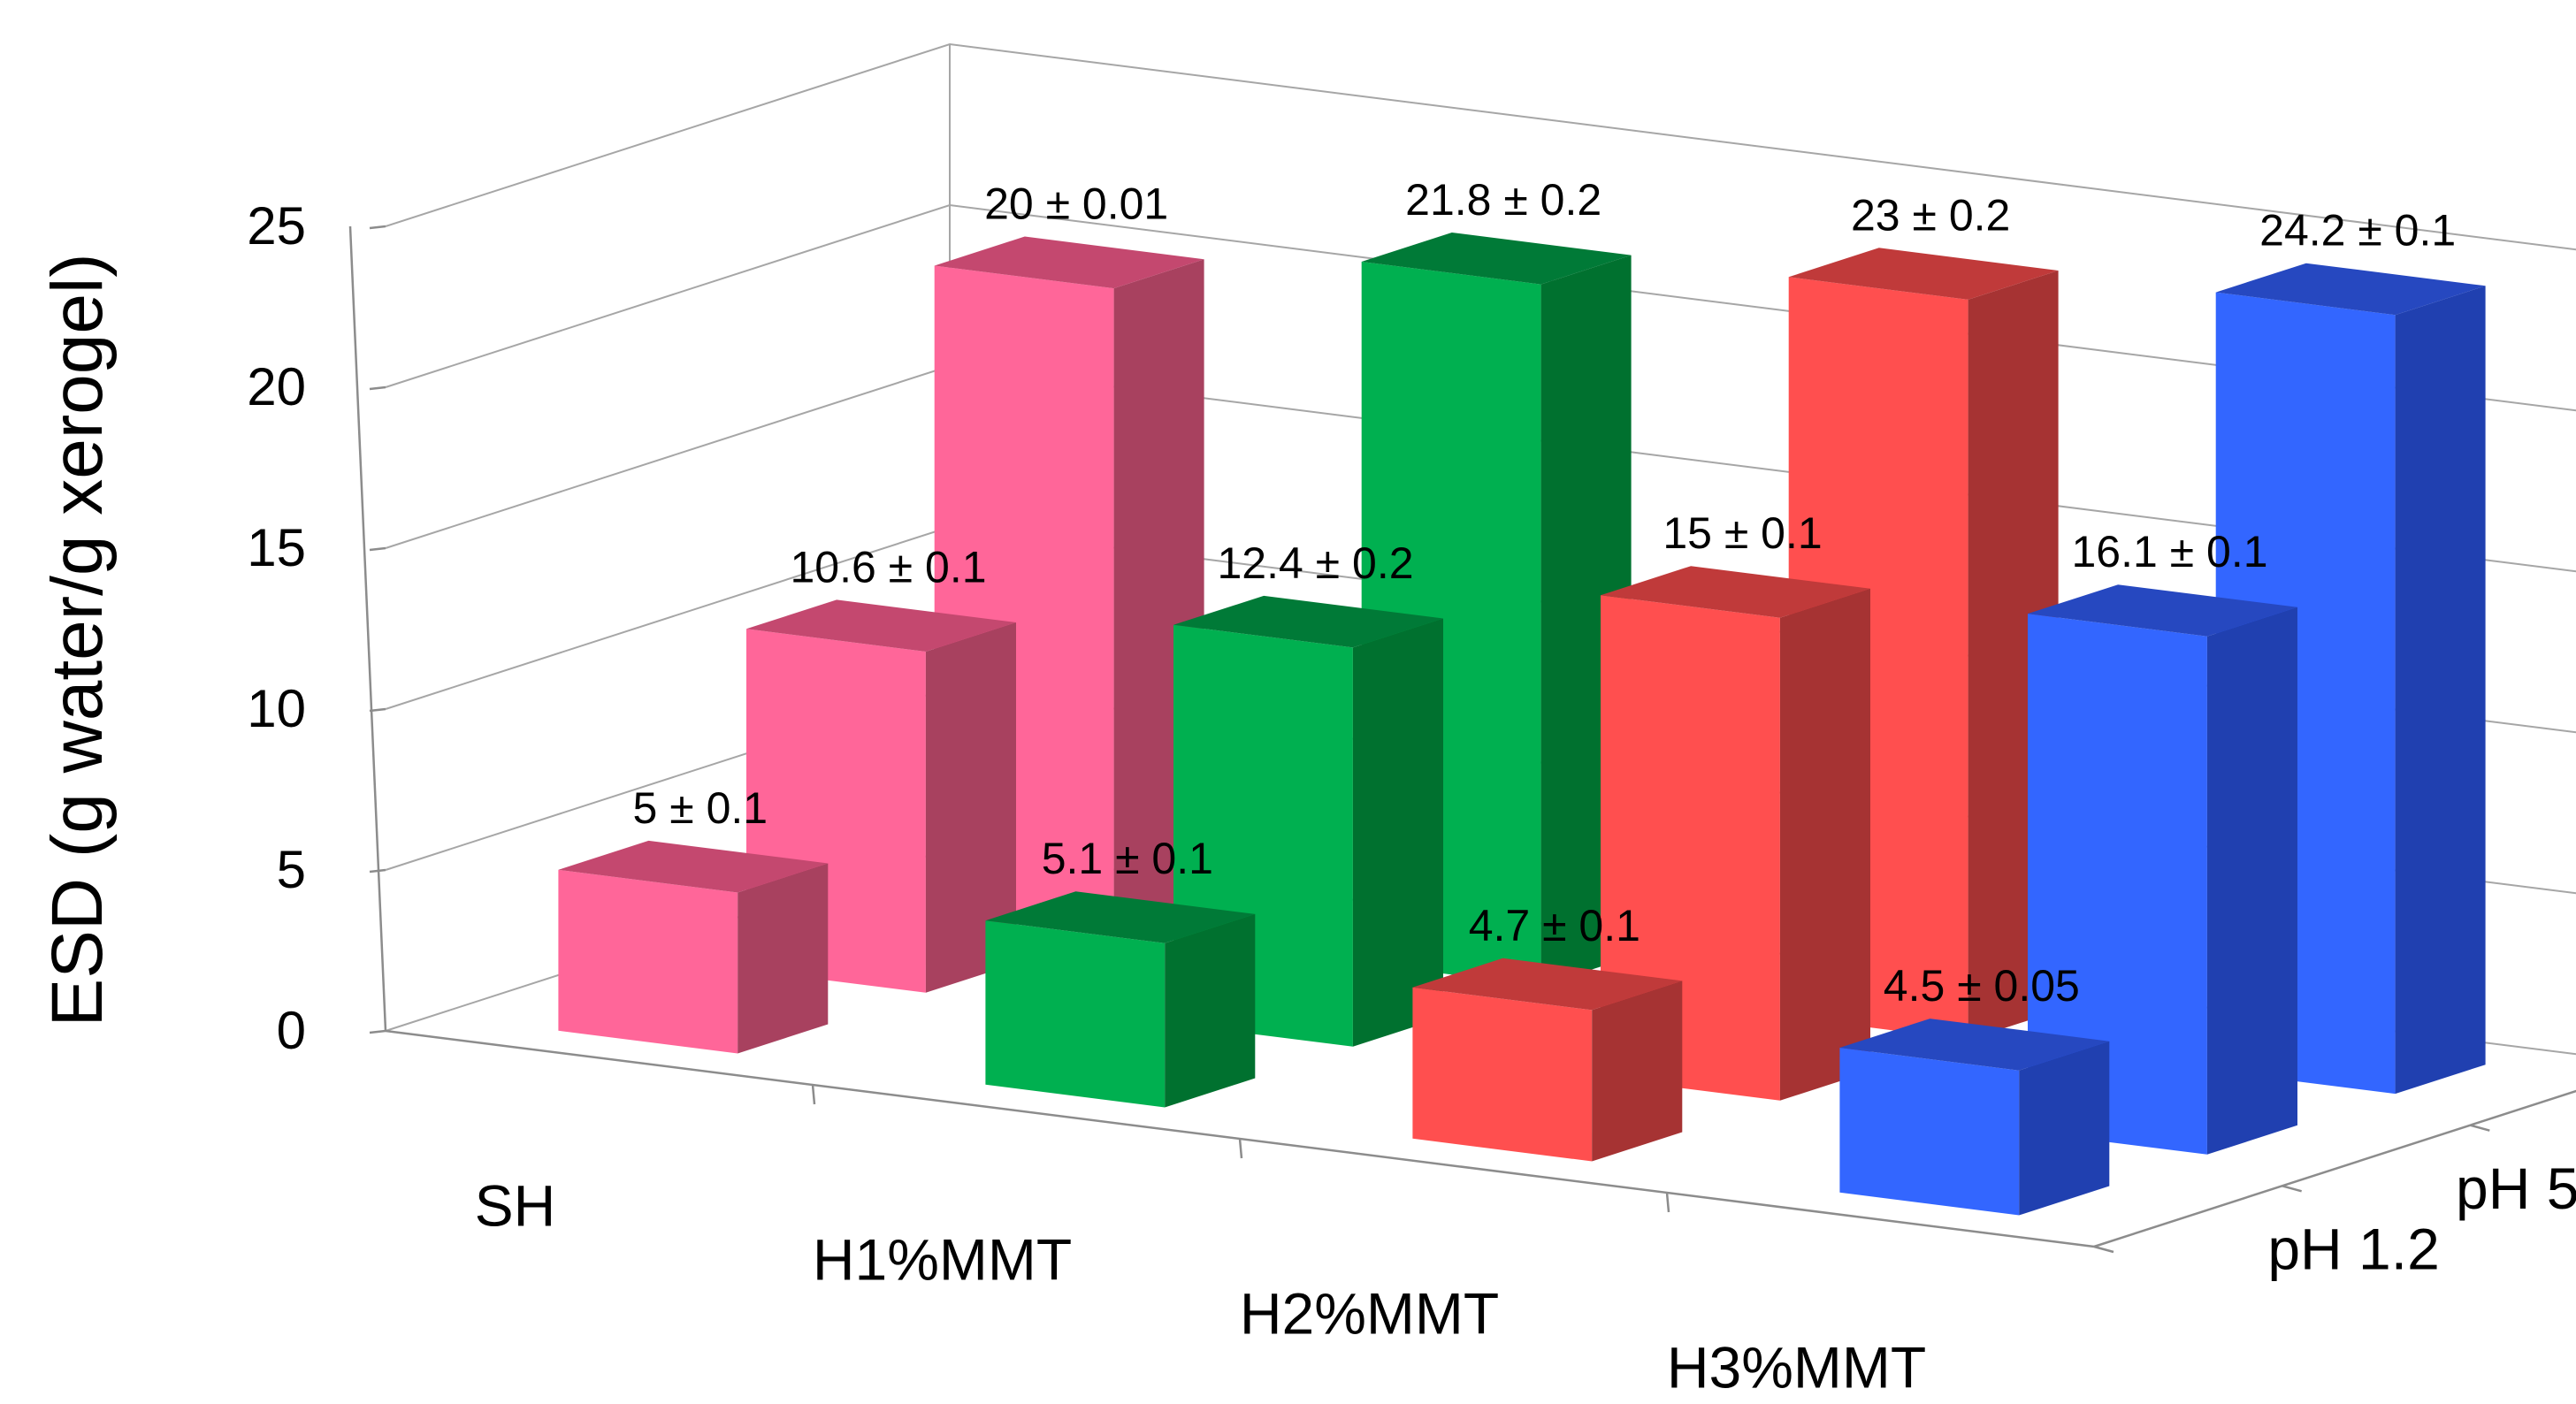  Describe the element at coordinates (77, 640) in the screenshot. I see `y-axis-title: ESD (g water/g xerogel)` at that location.